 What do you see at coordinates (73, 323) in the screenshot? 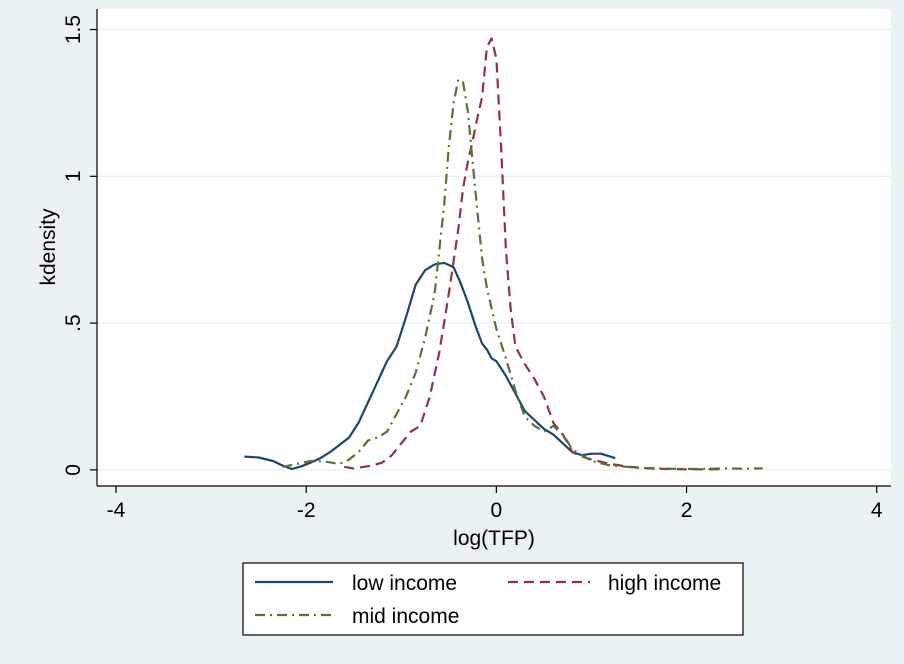
I see `y-tick-label: .5` at bounding box center [73, 323].